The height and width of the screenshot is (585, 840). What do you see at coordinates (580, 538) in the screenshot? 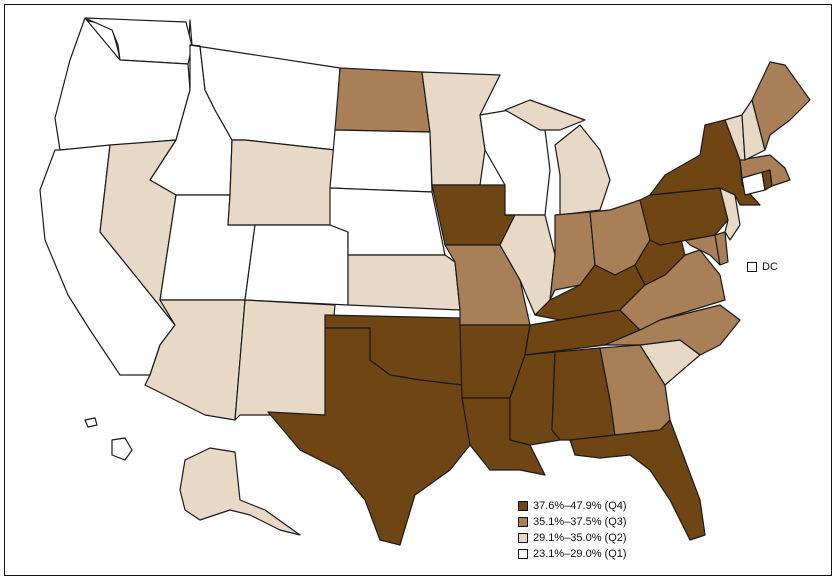
I see `legend-label-q2: 29.1%–35.0% (Q2)` at bounding box center [580, 538].